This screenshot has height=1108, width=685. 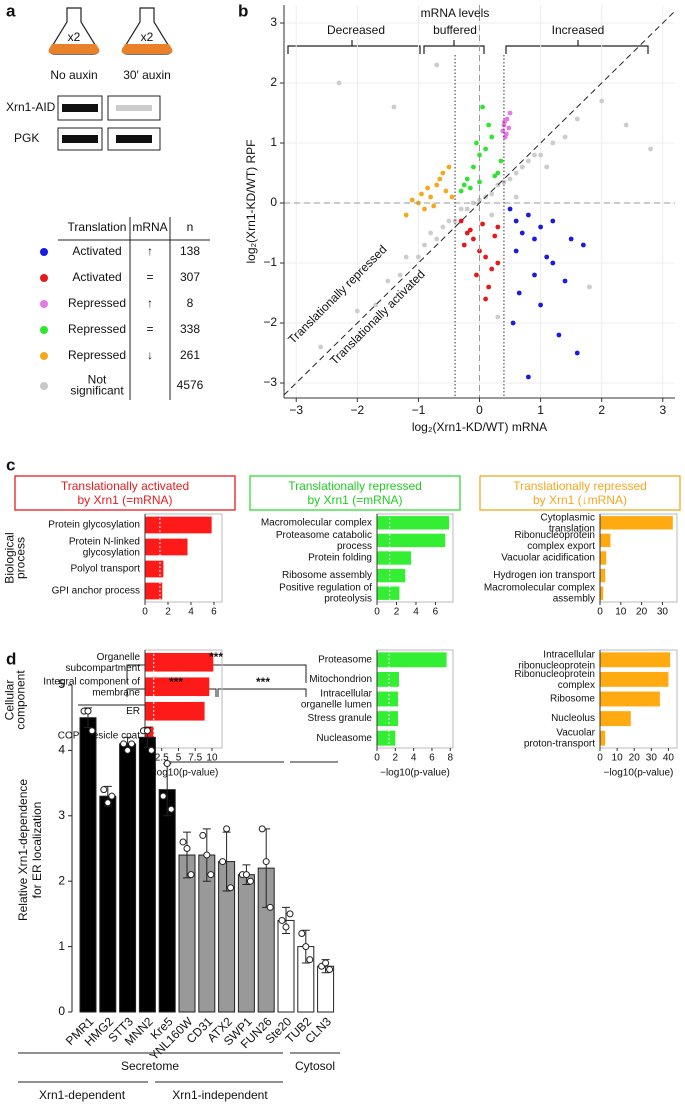 I want to click on table-header: mRNA, so click(x=149, y=227).